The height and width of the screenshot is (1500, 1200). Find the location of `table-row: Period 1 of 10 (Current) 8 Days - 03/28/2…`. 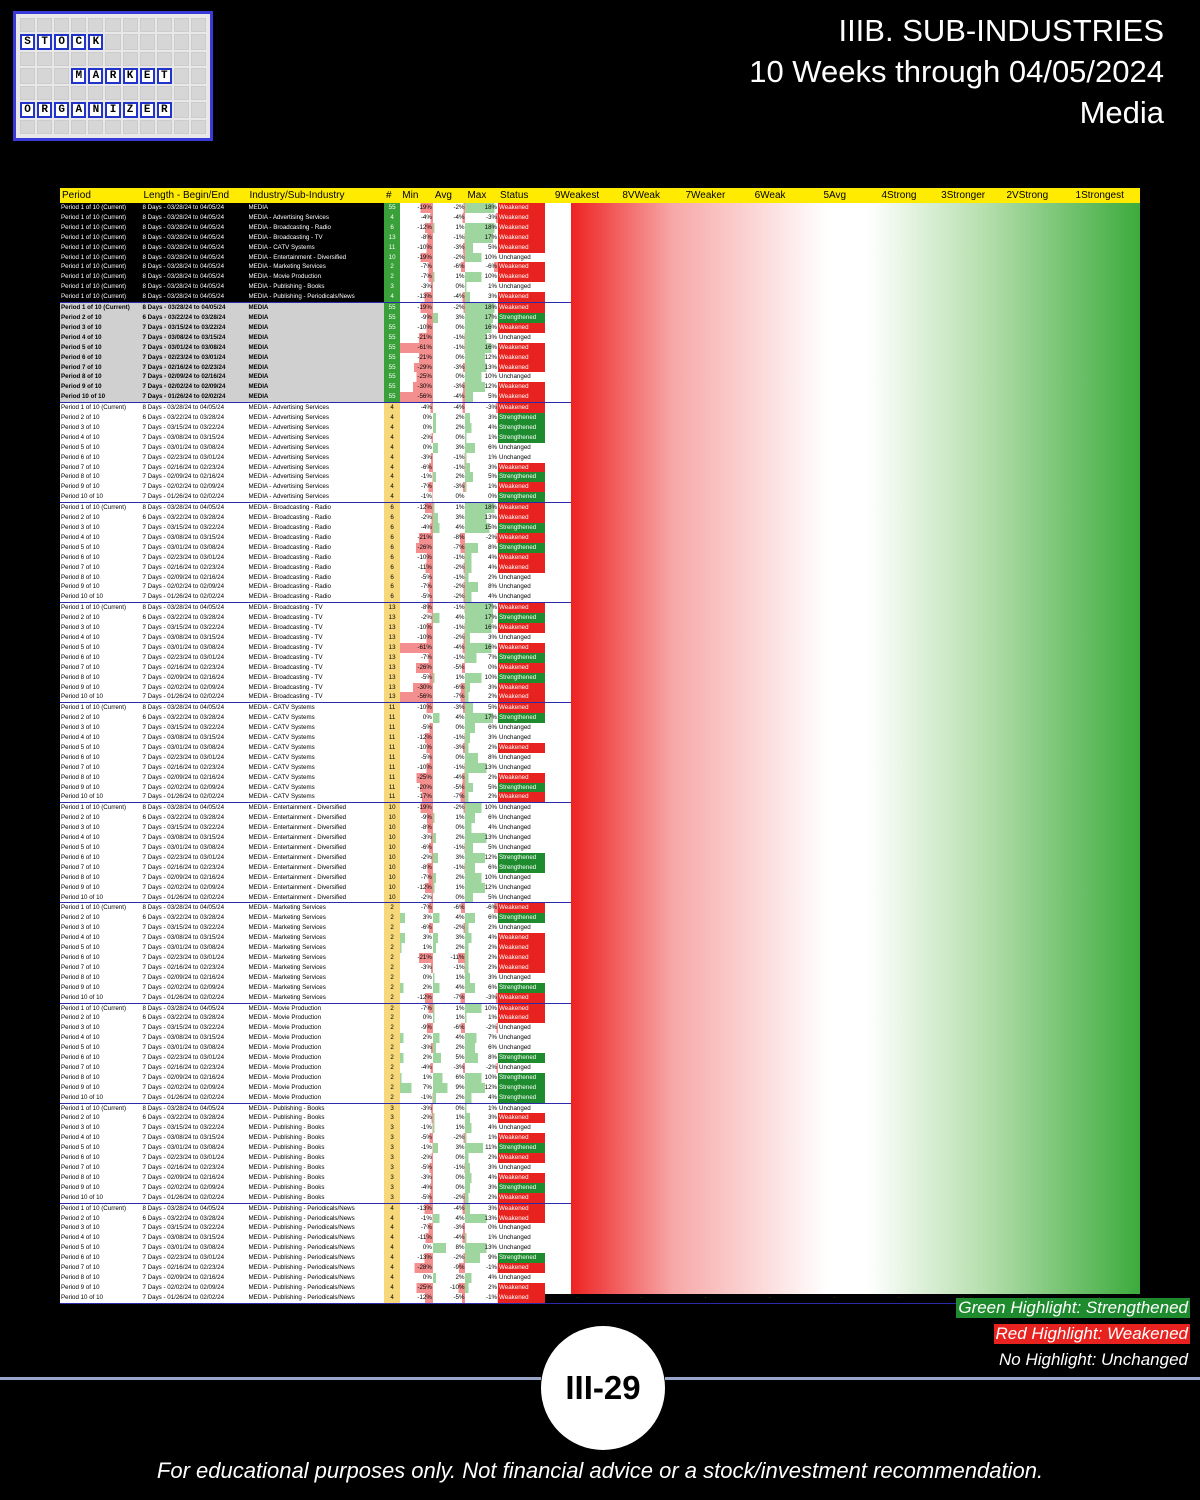

table-row: Period 1 of 10 (Current) 8 Days - 03/28/2… is located at coordinates (600, 267).